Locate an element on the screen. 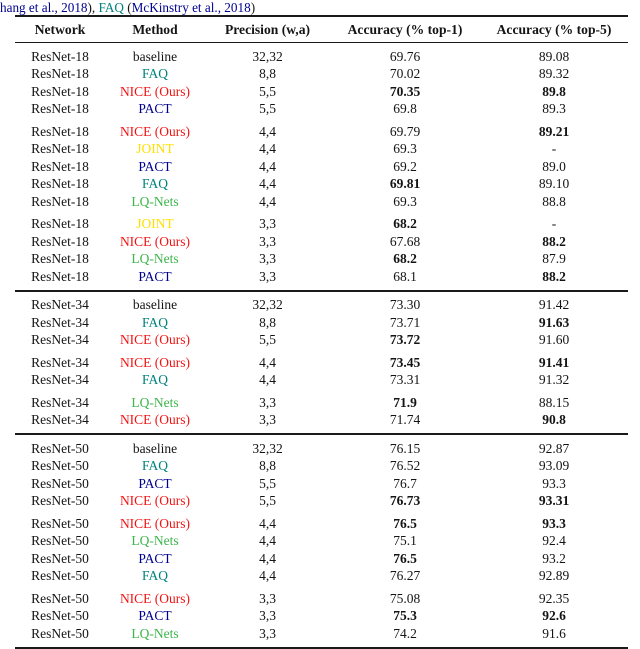 The image size is (640, 649). header-method: Method is located at coordinates (155, 29).